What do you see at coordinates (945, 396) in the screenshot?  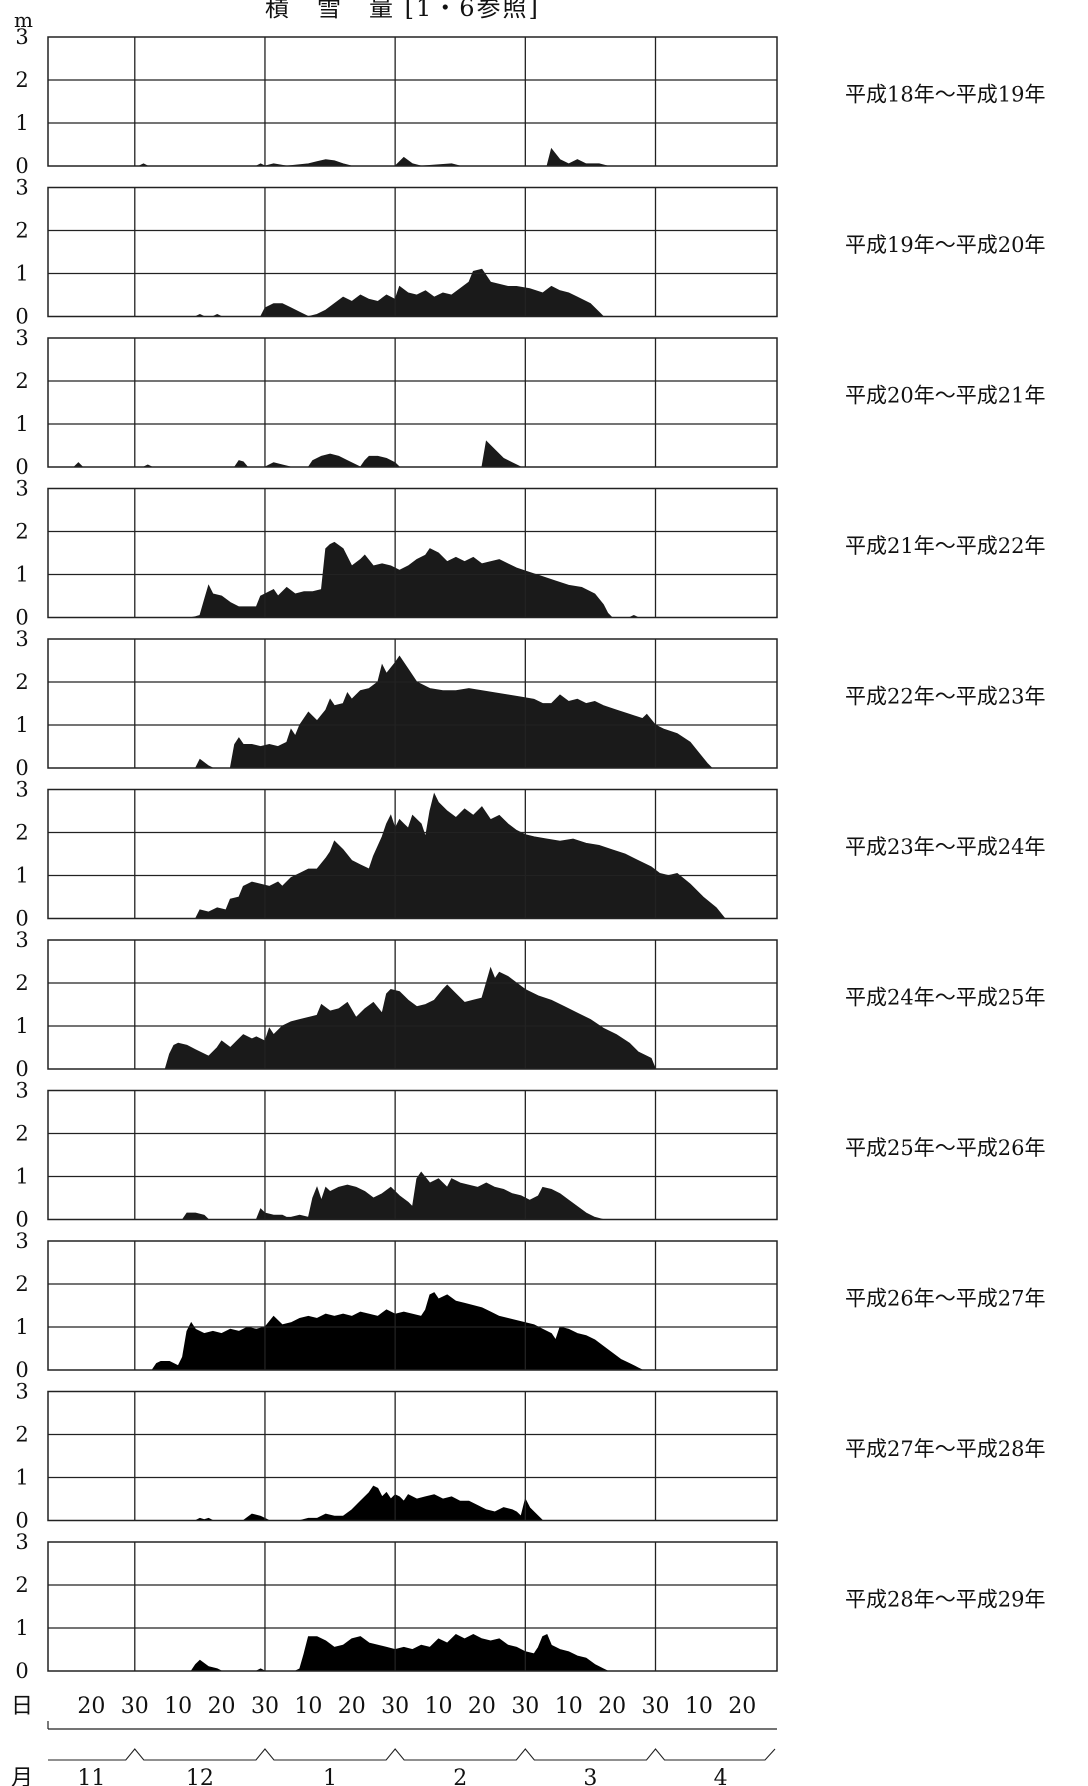 I see `panel-period-label: 平成20年～平成21年` at bounding box center [945, 396].